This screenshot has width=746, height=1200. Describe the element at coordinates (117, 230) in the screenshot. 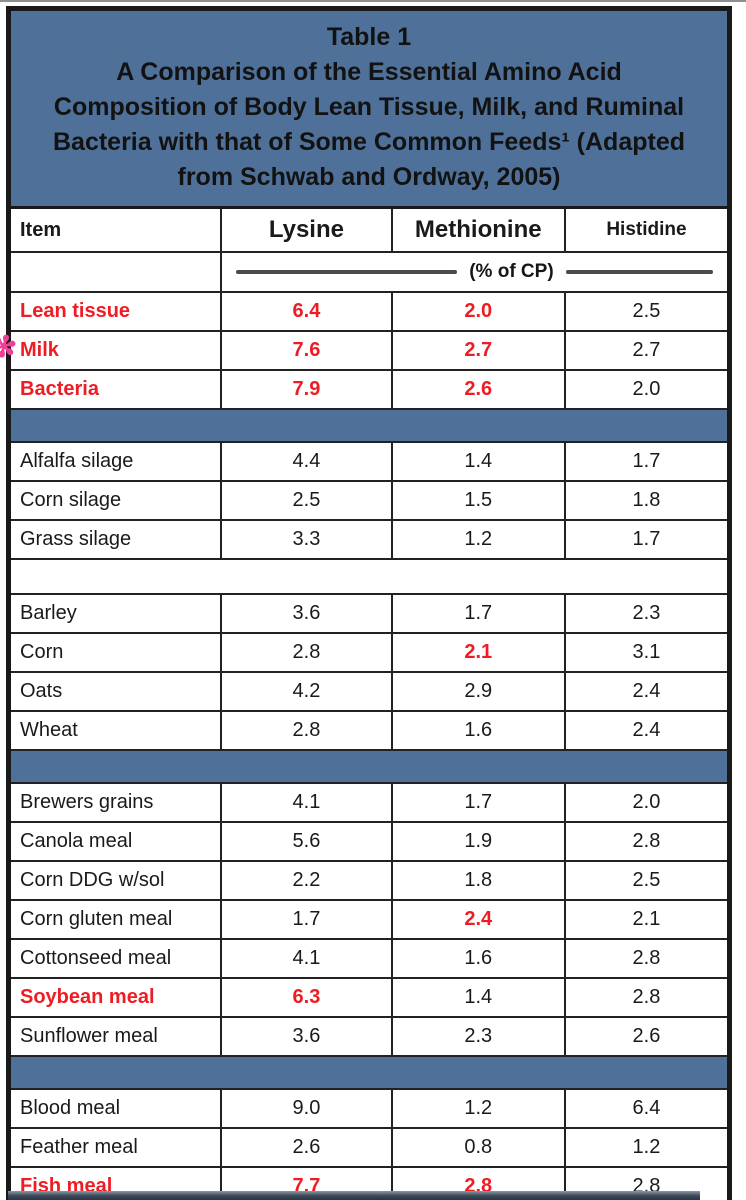

I see `column-header-item: Item` at that location.